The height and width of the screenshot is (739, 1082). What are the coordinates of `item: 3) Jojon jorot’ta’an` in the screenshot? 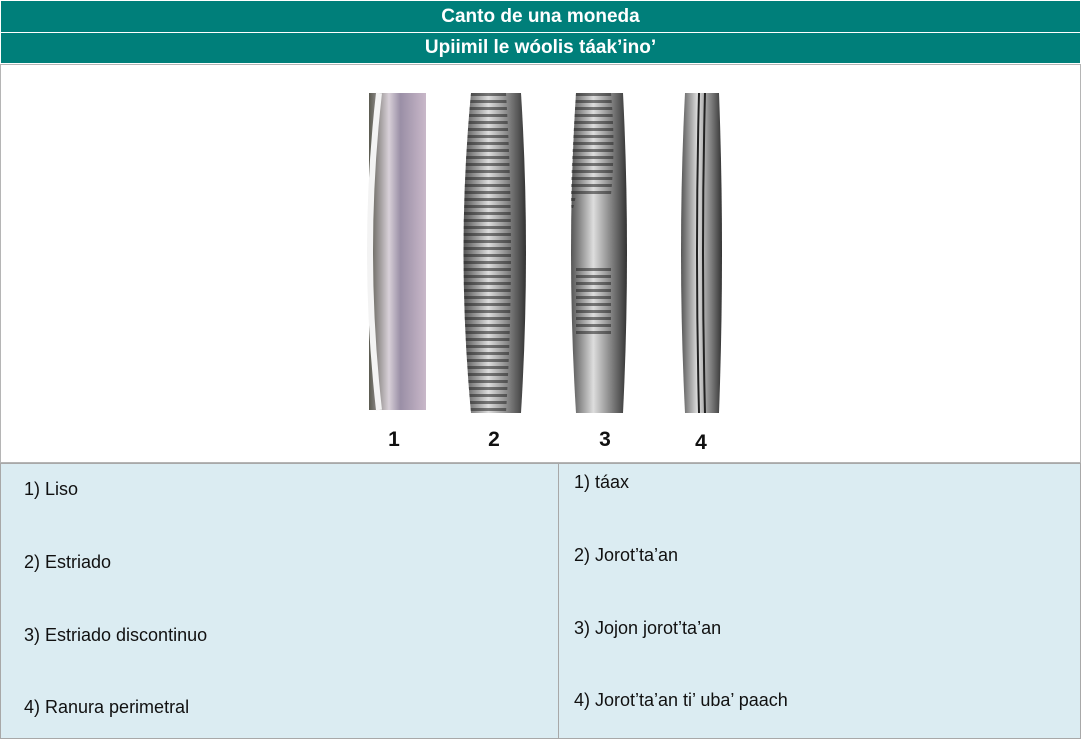 It's located at (648, 628).